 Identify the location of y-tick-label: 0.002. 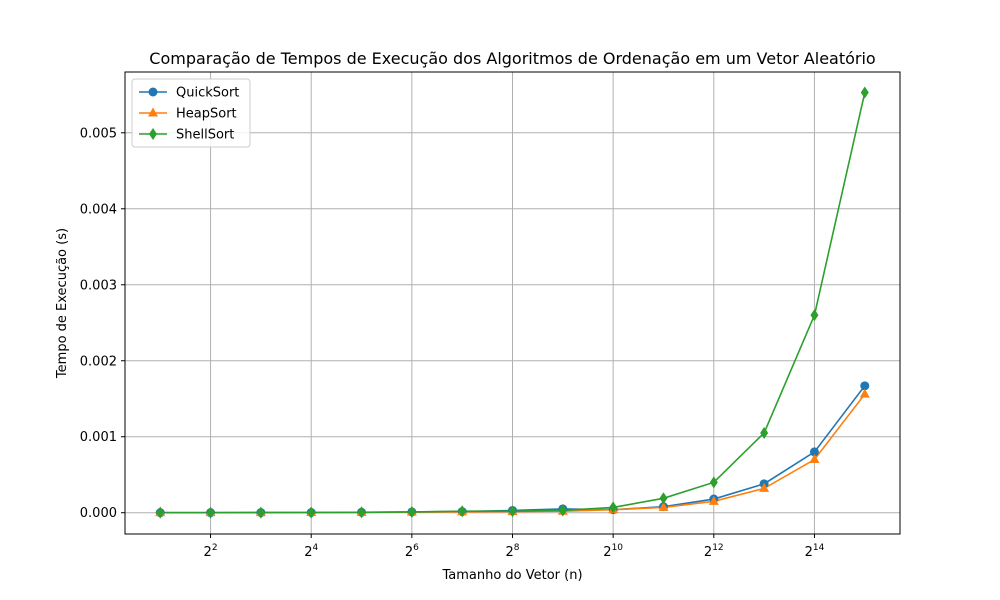
(98, 361).